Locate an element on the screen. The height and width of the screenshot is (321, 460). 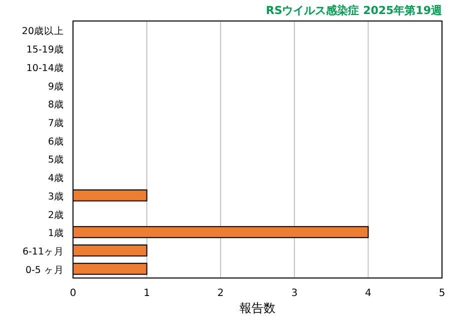
x-tick-label: 0 is located at coordinates (73, 293).